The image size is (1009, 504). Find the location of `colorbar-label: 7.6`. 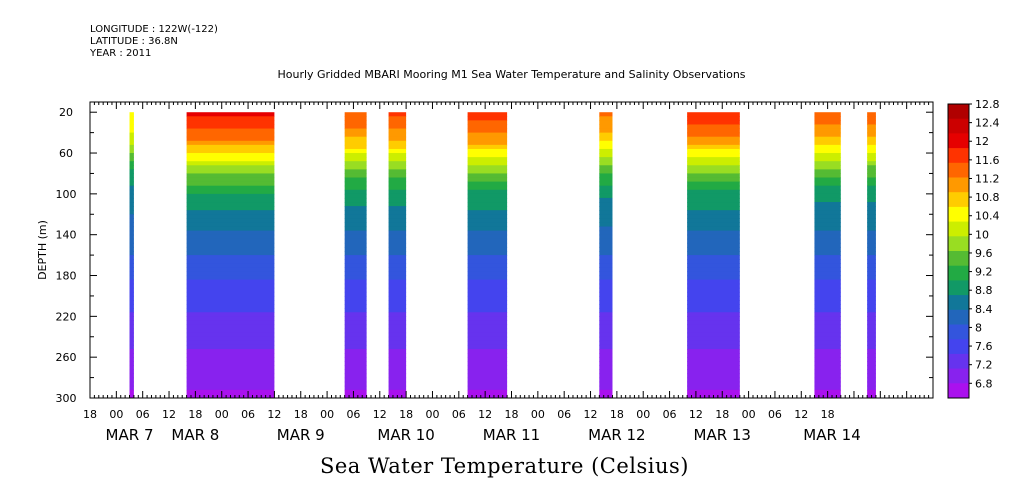

colorbar-label: 7.6 is located at coordinates (984, 346).